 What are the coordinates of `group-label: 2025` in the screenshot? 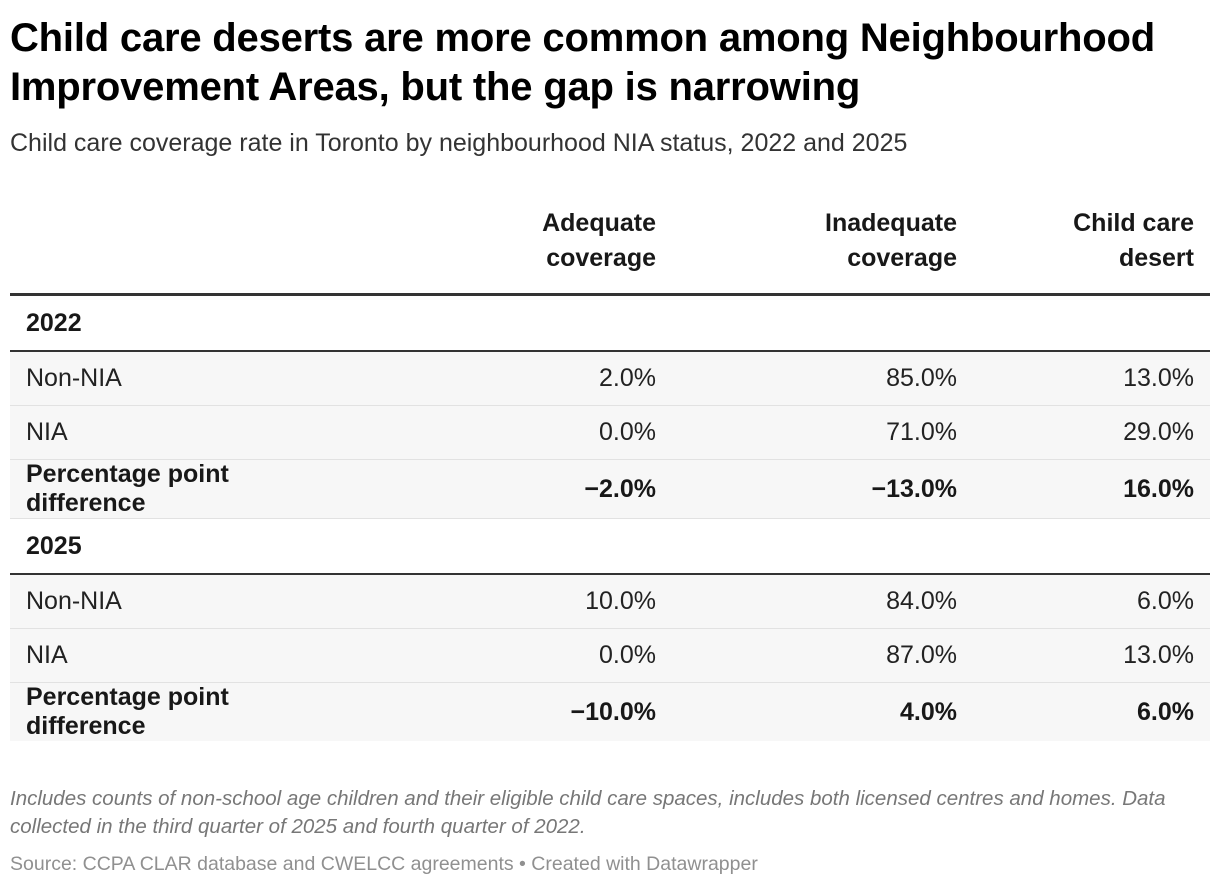 It's located at (610, 546).